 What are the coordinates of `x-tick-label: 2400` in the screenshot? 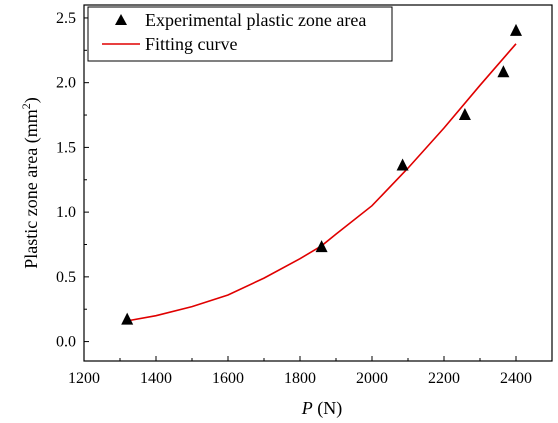 It's located at (516, 378).